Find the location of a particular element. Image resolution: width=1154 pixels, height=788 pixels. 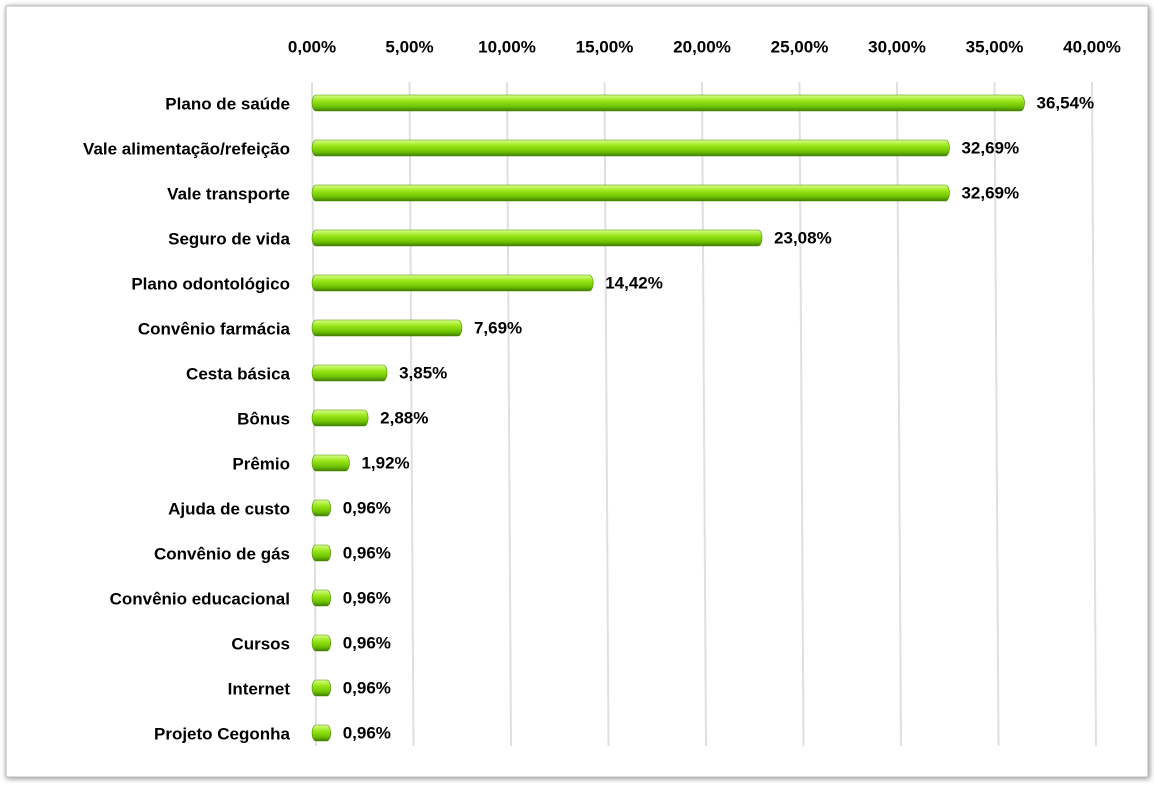

x-tick-label: 15,00% is located at coordinates (605, 46).